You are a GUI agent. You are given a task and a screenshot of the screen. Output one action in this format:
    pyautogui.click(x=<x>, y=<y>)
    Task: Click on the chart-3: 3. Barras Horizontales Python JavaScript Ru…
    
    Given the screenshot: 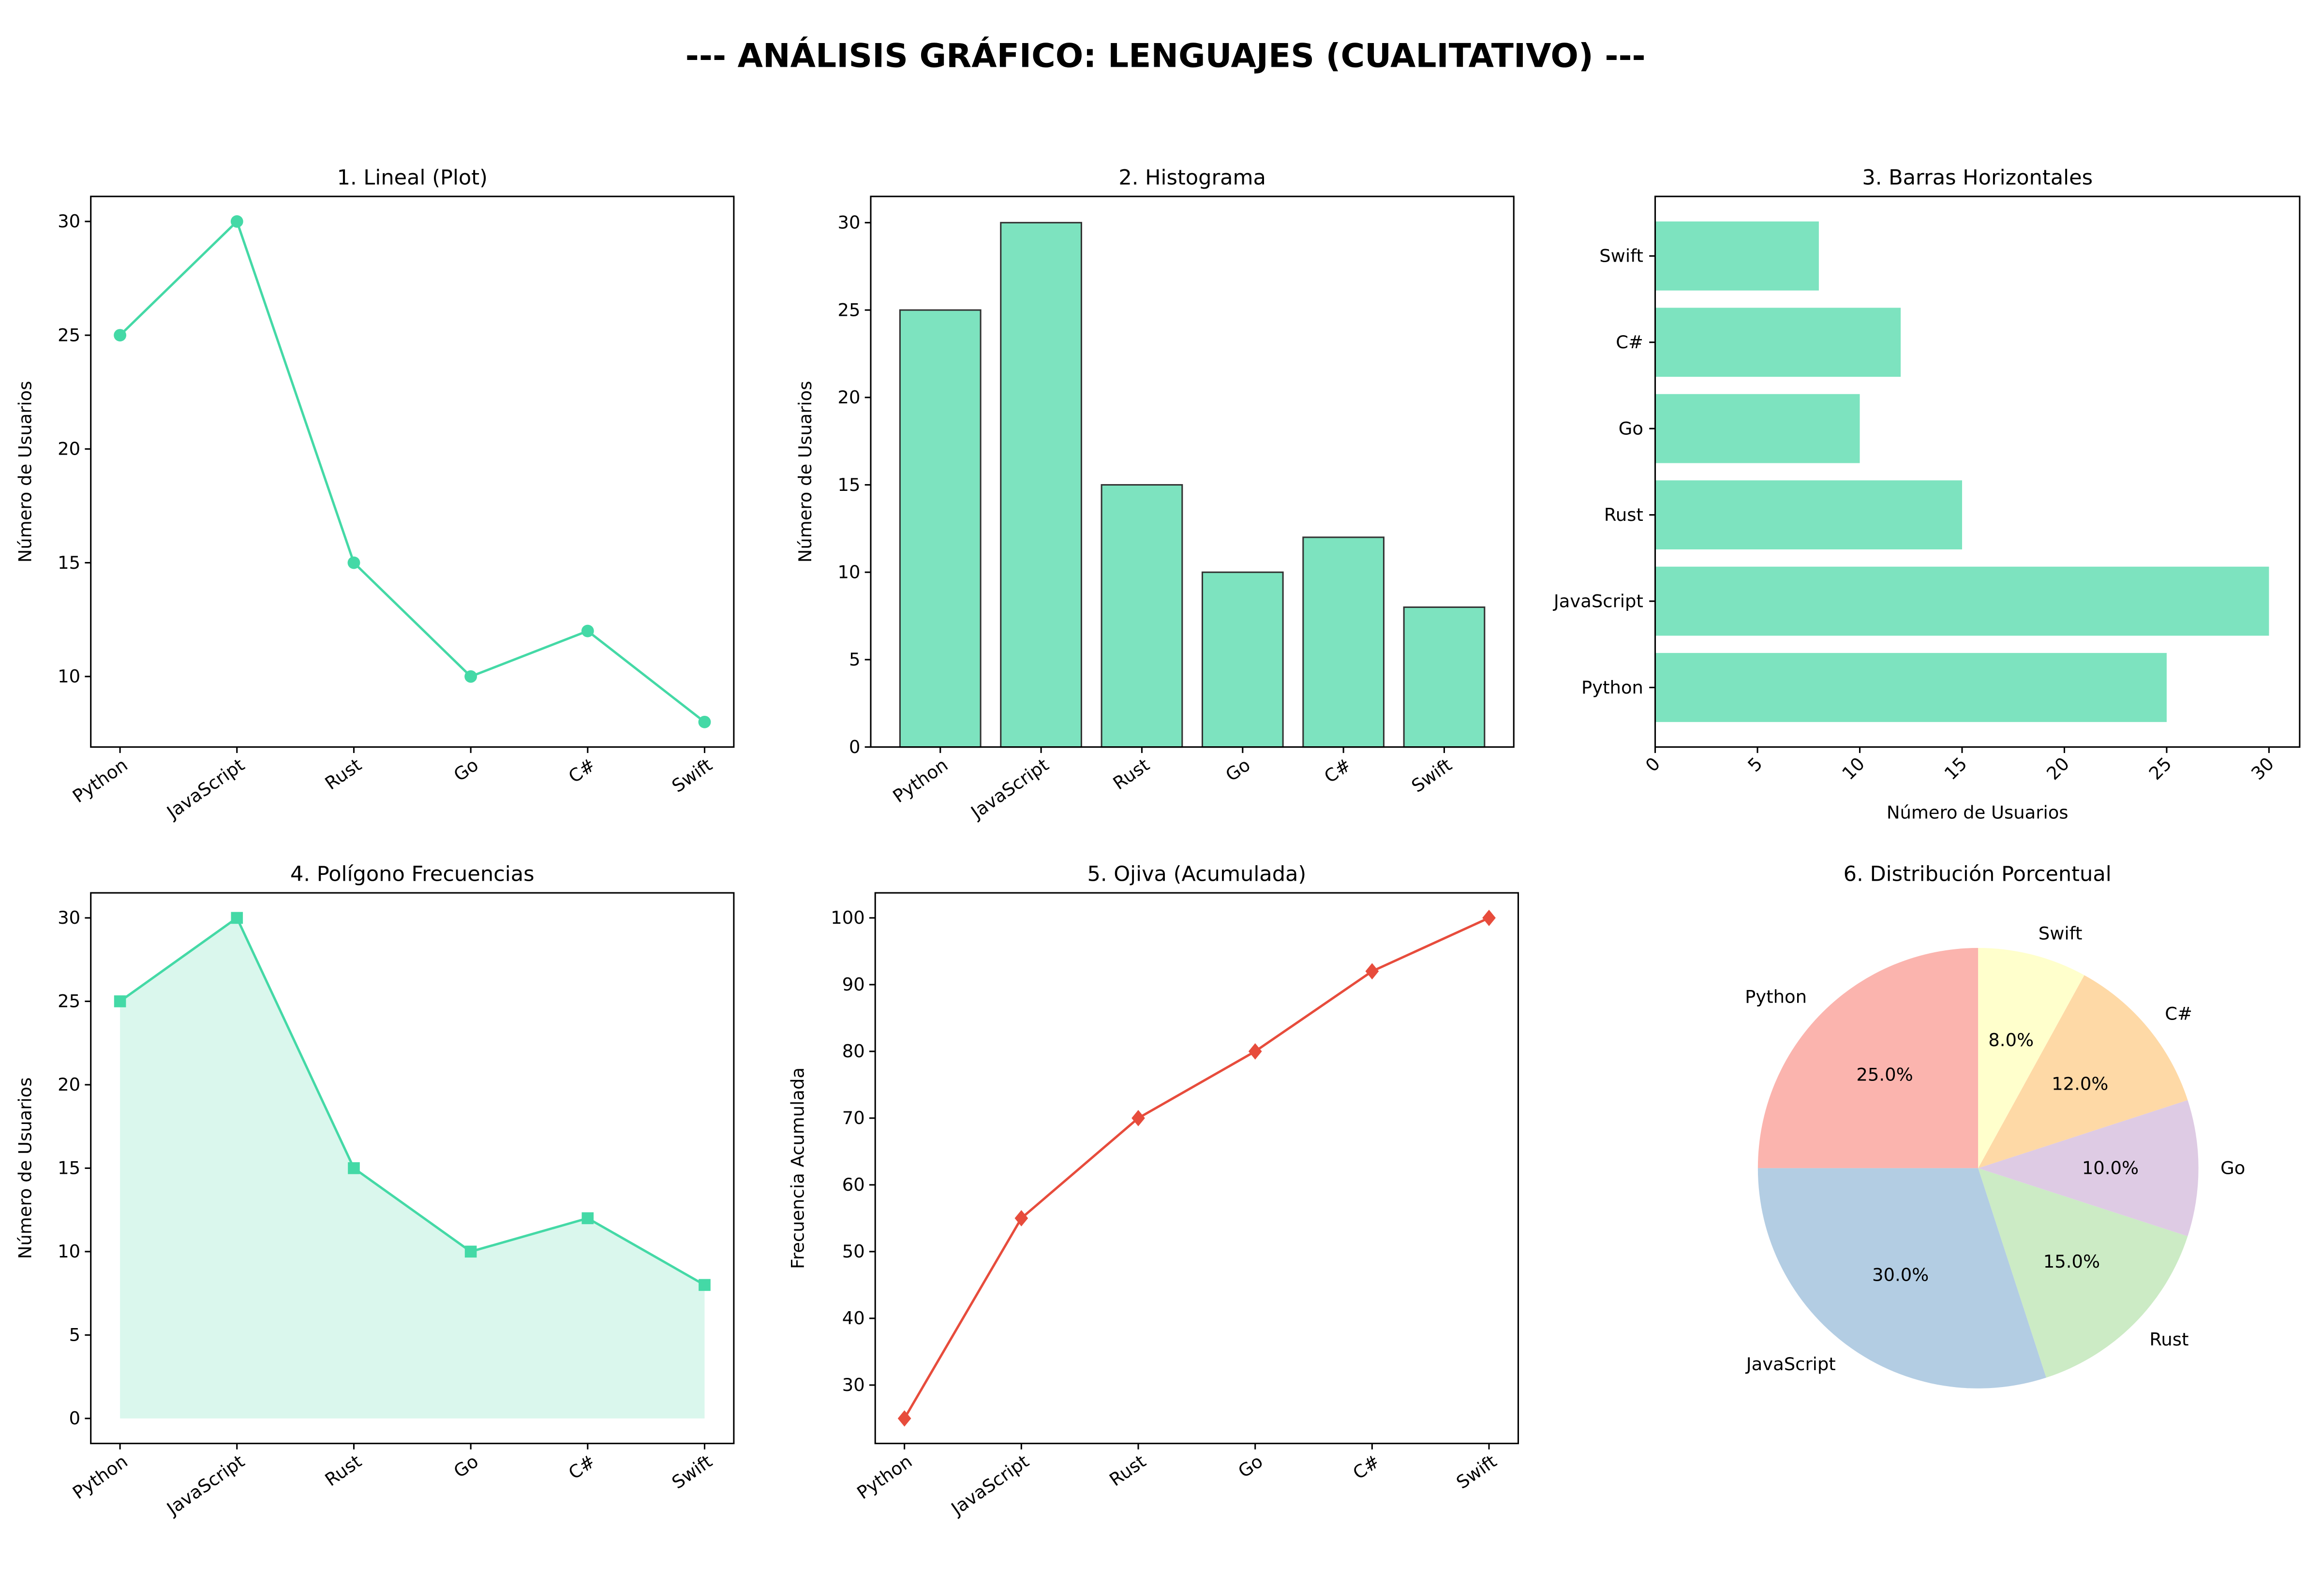 What is the action you would take?
    pyautogui.click(x=1927, y=494)
    